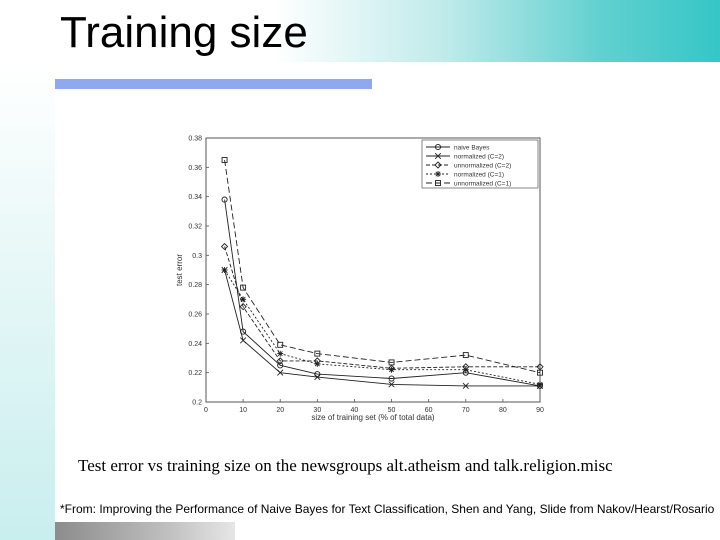 The width and height of the screenshot is (720, 540). Describe the element at coordinates (374, 406) in the screenshot. I see `x-axis-ticks: 0 10 20 30 40 50 60 70 80 90` at that location.